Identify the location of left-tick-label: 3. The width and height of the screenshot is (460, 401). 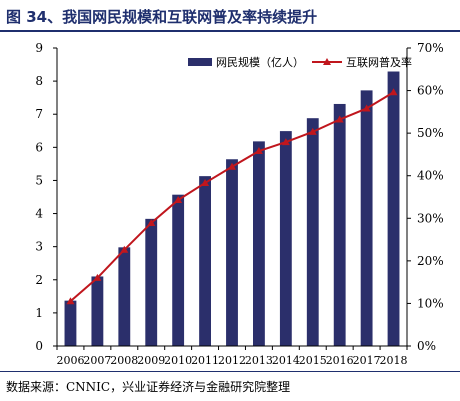
(39, 247).